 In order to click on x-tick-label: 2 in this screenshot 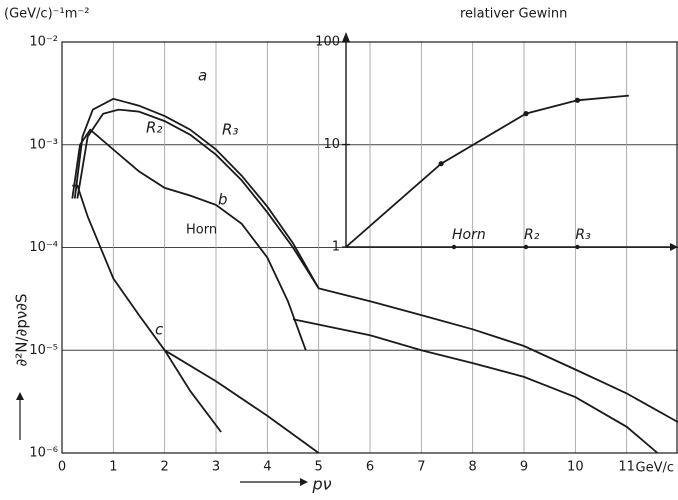, I will do `click(165, 467)`.